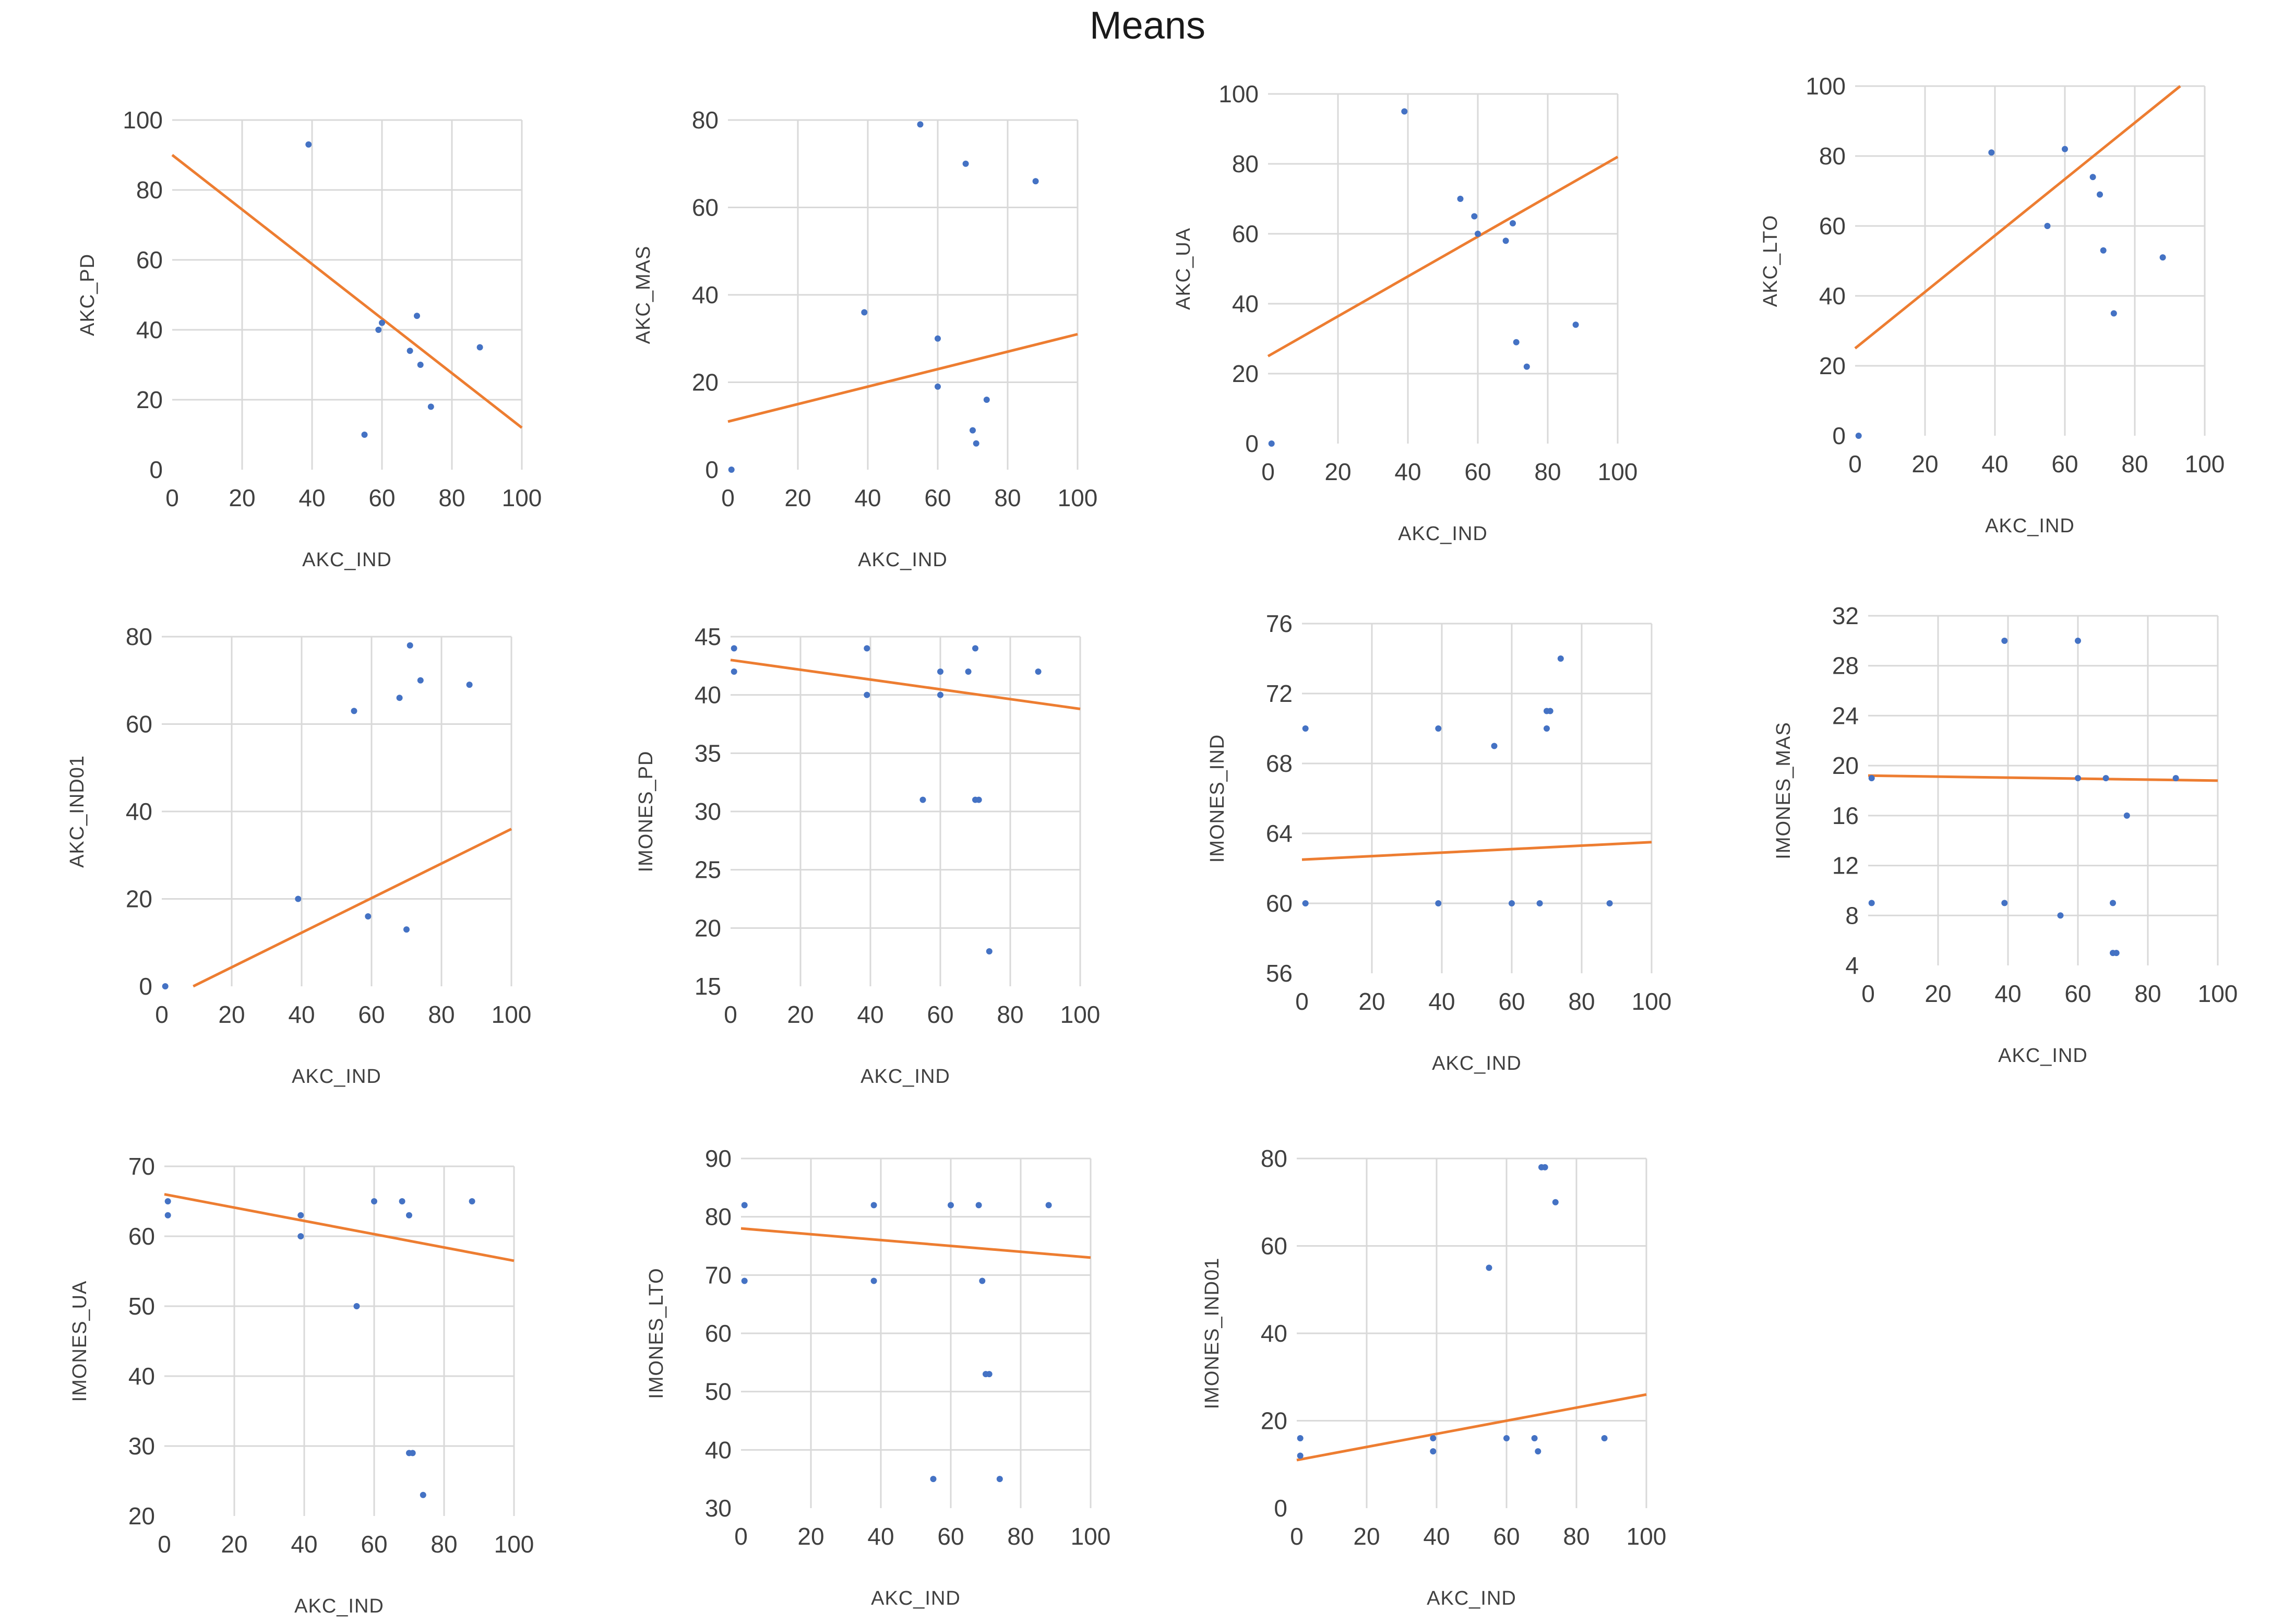 The height and width of the screenshot is (1624, 2295). What do you see at coordinates (1408, 472) in the screenshot?
I see `x-tick-label: 40` at bounding box center [1408, 472].